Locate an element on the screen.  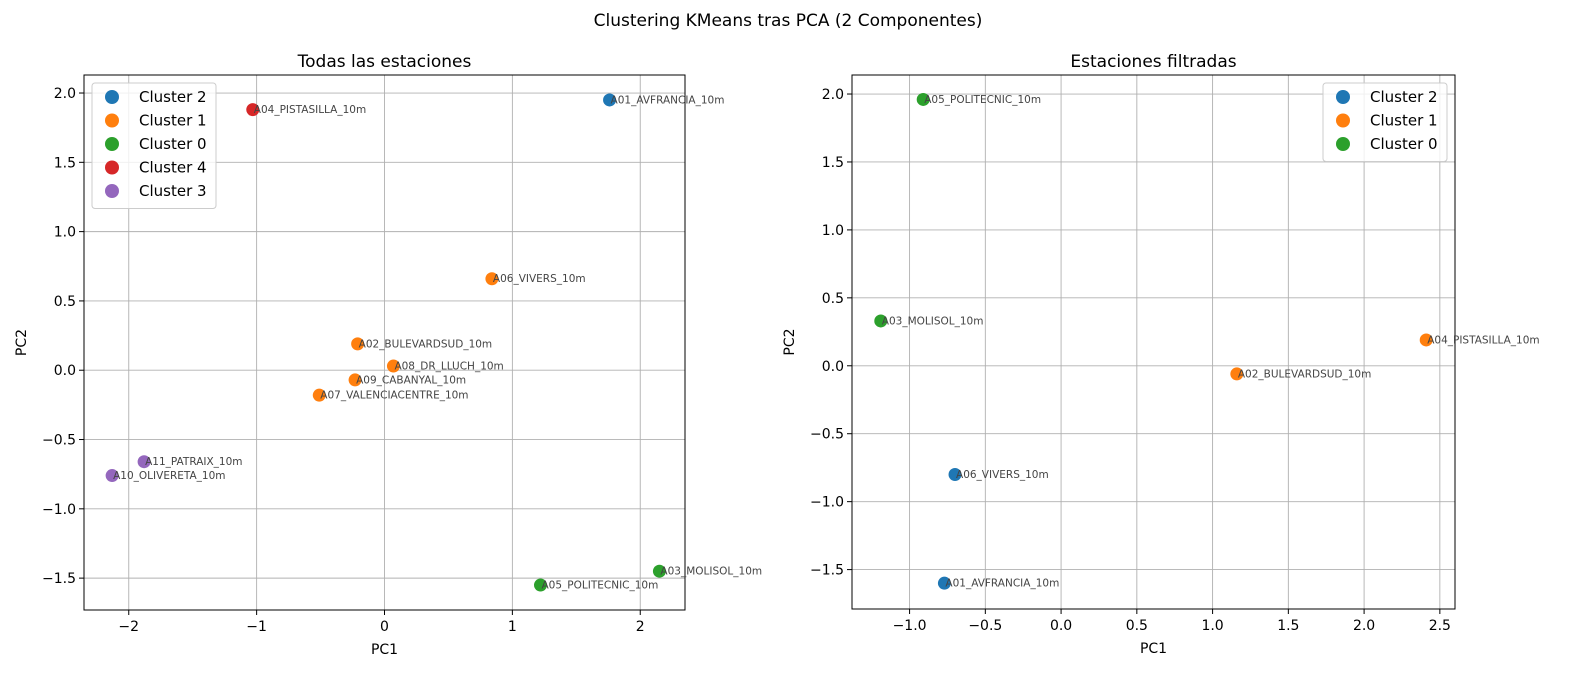
x-tick-label: 2.0 is located at coordinates (1364, 626).